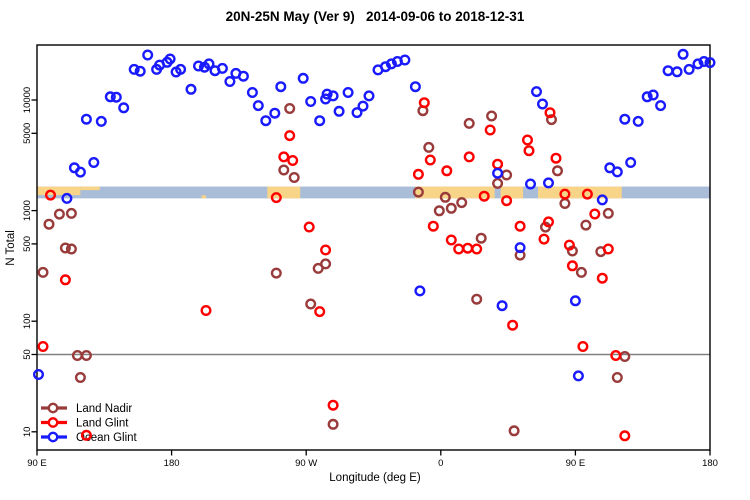 The width and height of the screenshot is (750, 500). I want to click on x-tick-label: 90 W, so click(306, 463).